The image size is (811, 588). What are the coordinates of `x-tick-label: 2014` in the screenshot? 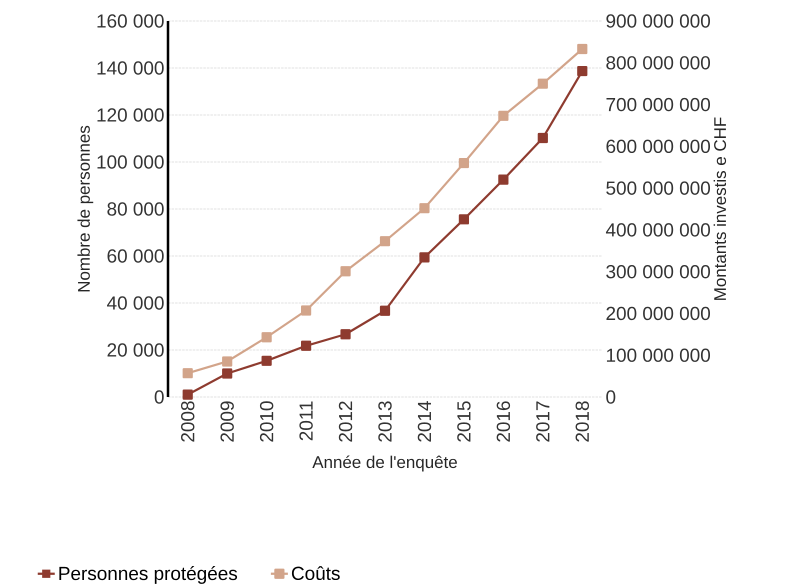 It's located at (425, 421).